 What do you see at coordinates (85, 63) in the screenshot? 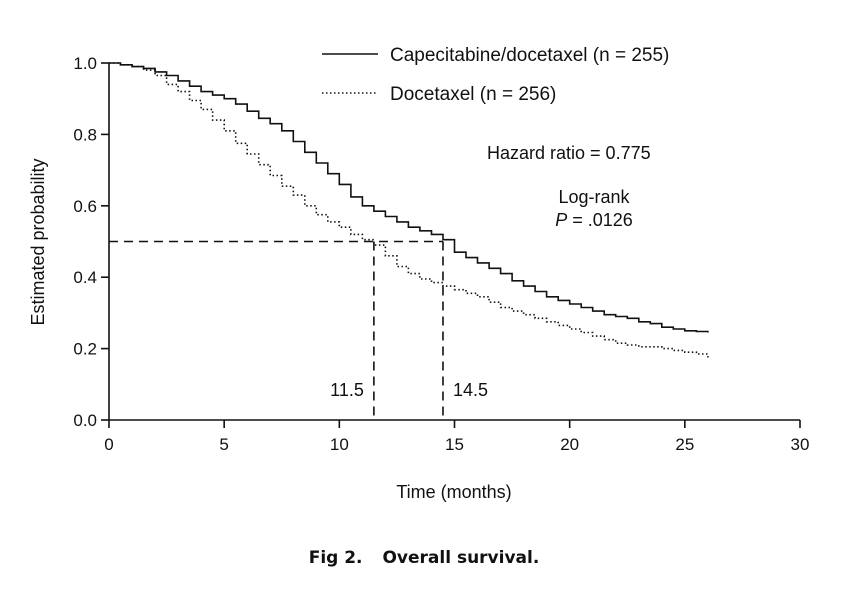
I see `y-tick-label: 1.0` at bounding box center [85, 63].